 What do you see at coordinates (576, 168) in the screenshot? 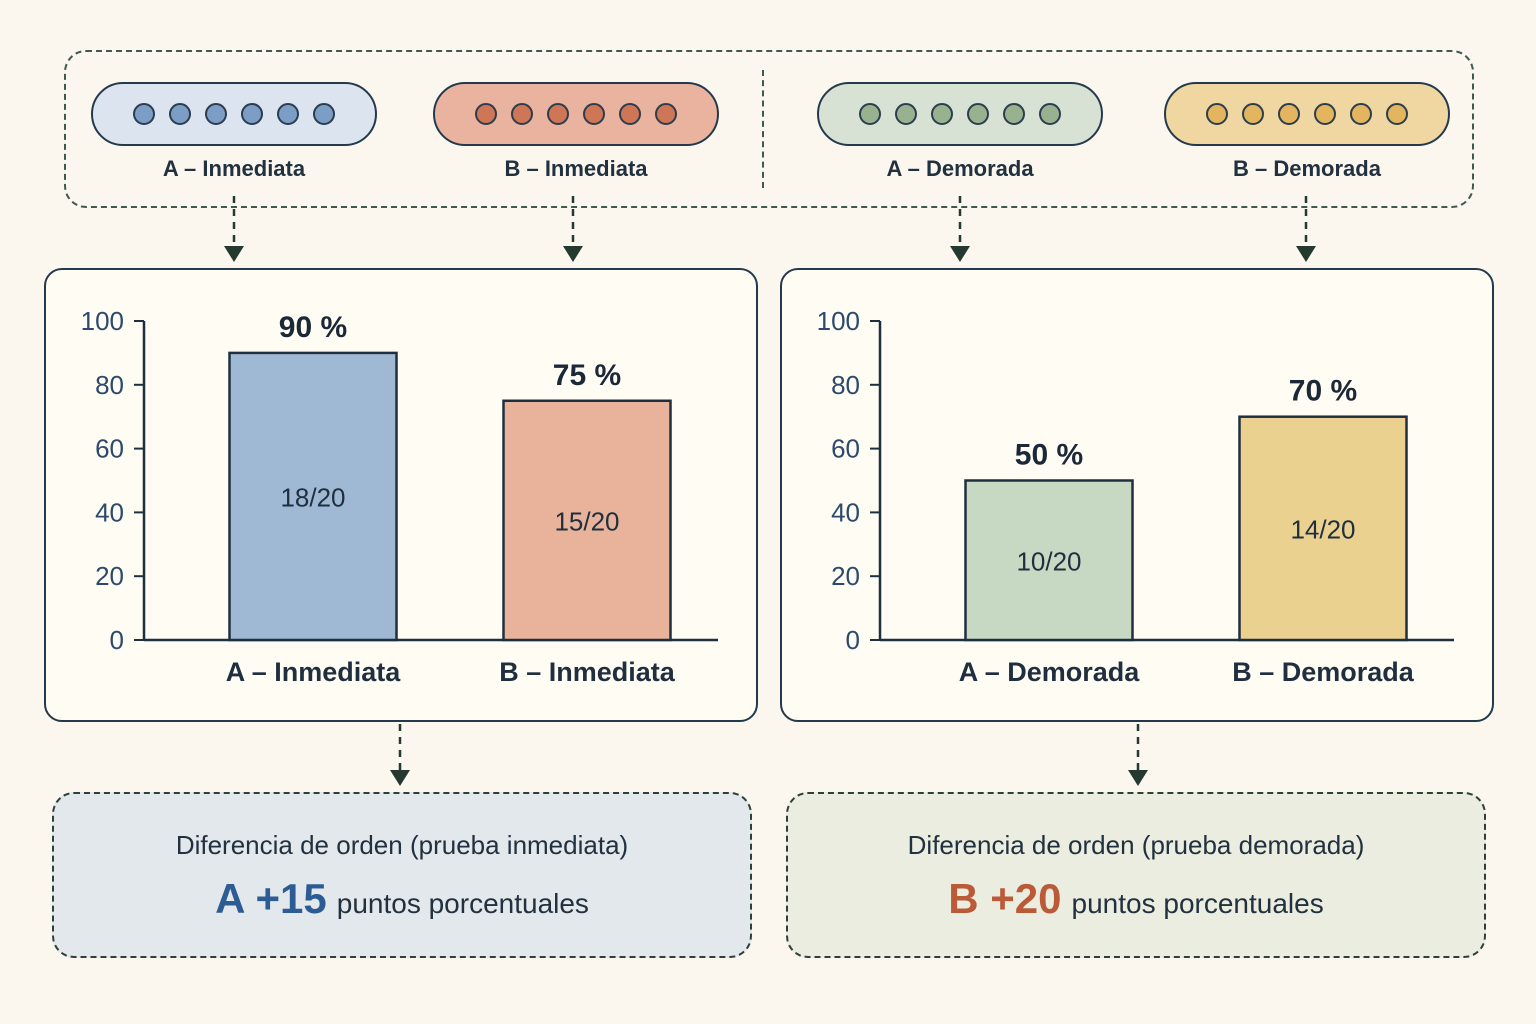
I see `group-label: B – Inmediata` at bounding box center [576, 168].